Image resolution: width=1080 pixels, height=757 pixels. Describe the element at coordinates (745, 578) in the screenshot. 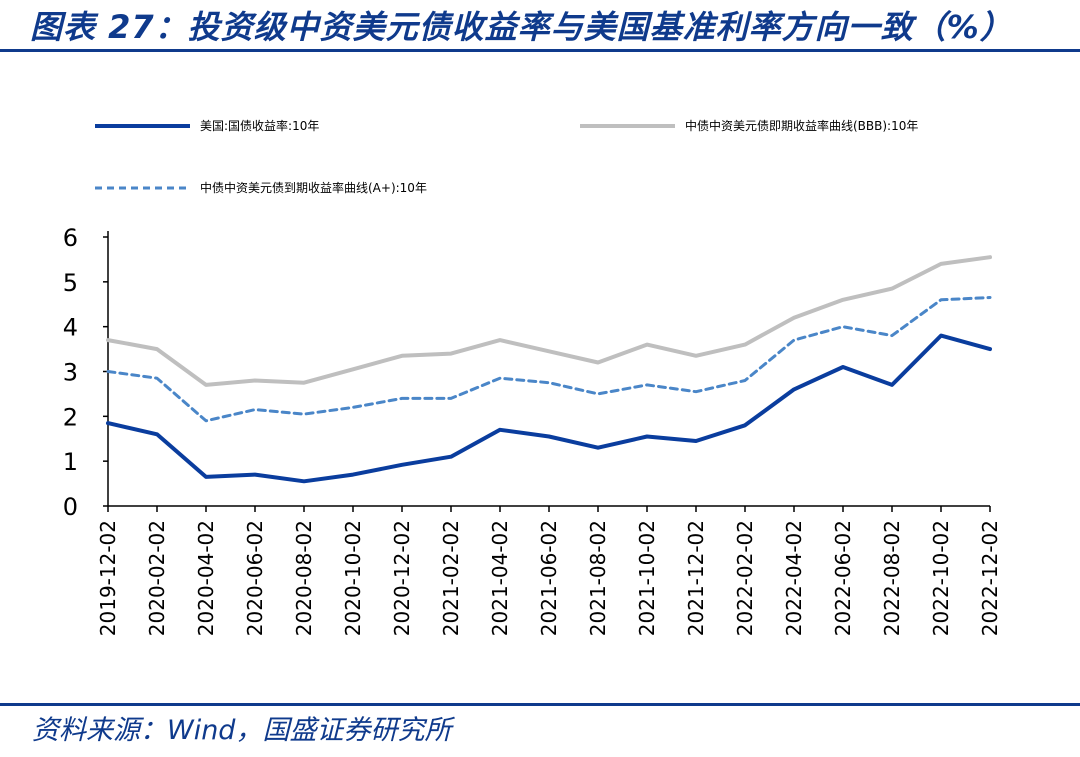

I see `x-tick-label: 2022-02-02` at that location.